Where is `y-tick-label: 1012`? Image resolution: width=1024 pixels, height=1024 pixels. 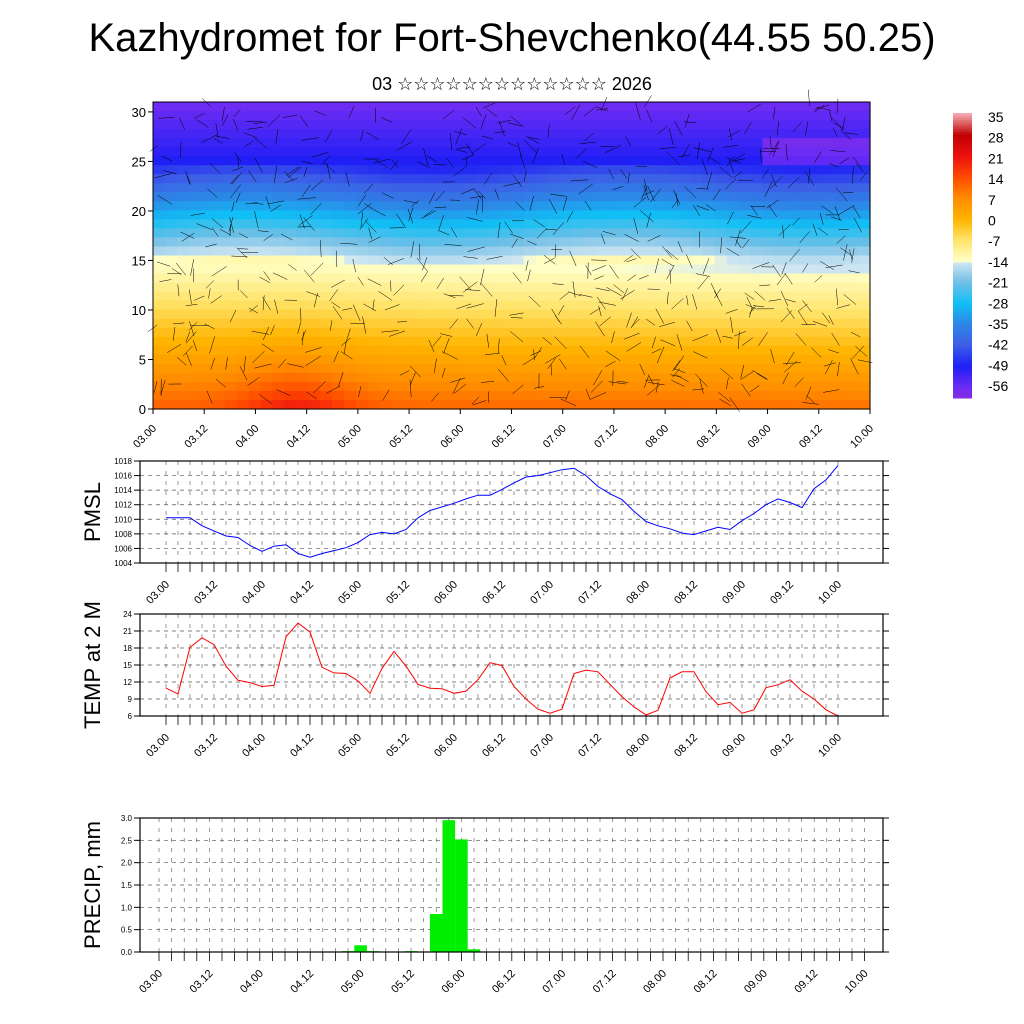
y-tick-label: 1012 is located at coordinates (123, 505).